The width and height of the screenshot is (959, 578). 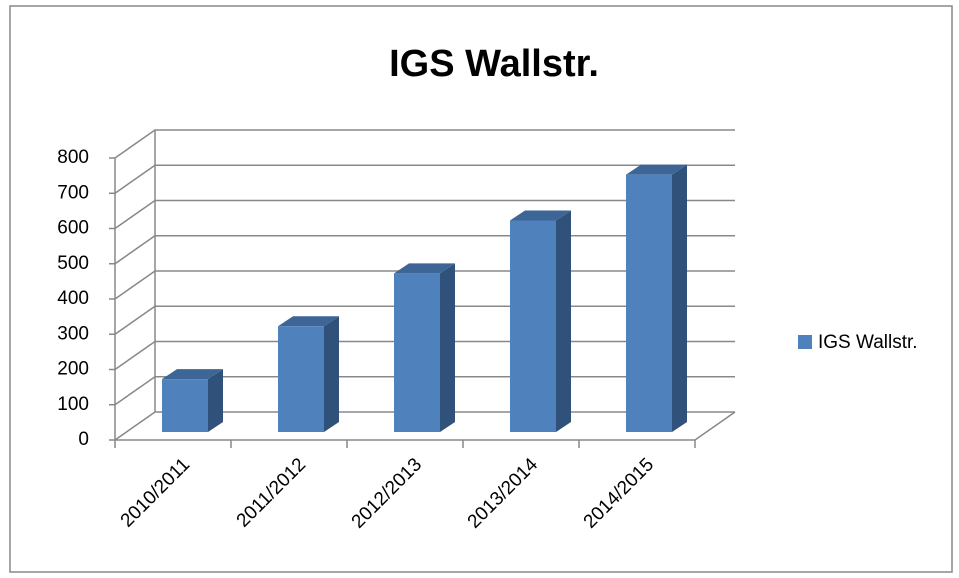 What do you see at coordinates (73, 333) in the screenshot?
I see `y-tick-label: 300` at bounding box center [73, 333].